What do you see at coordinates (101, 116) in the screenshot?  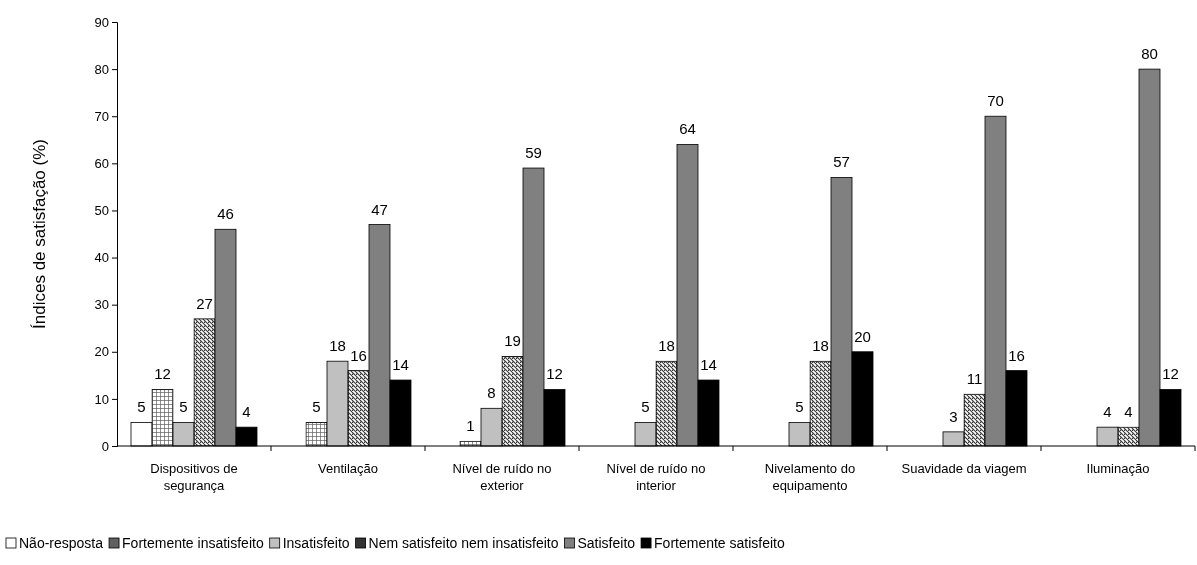 I see `y-tick-label: 70` at bounding box center [101, 116].